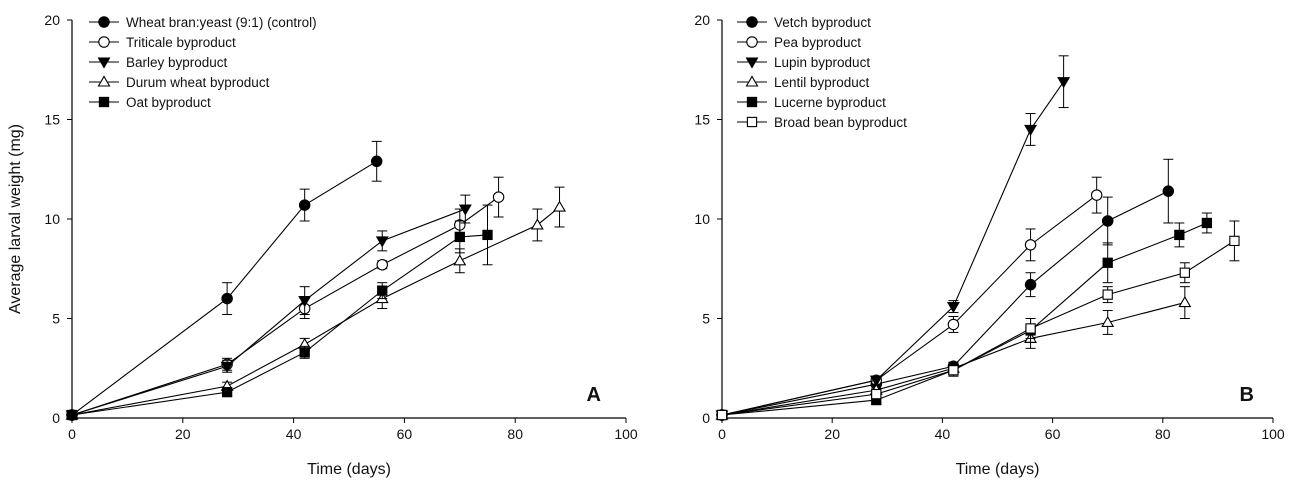 The width and height of the screenshot is (1299, 485). What do you see at coordinates (943, 434) in the screenshot?
I see `x-tick-label: 40` at bounding box center [943, 434].